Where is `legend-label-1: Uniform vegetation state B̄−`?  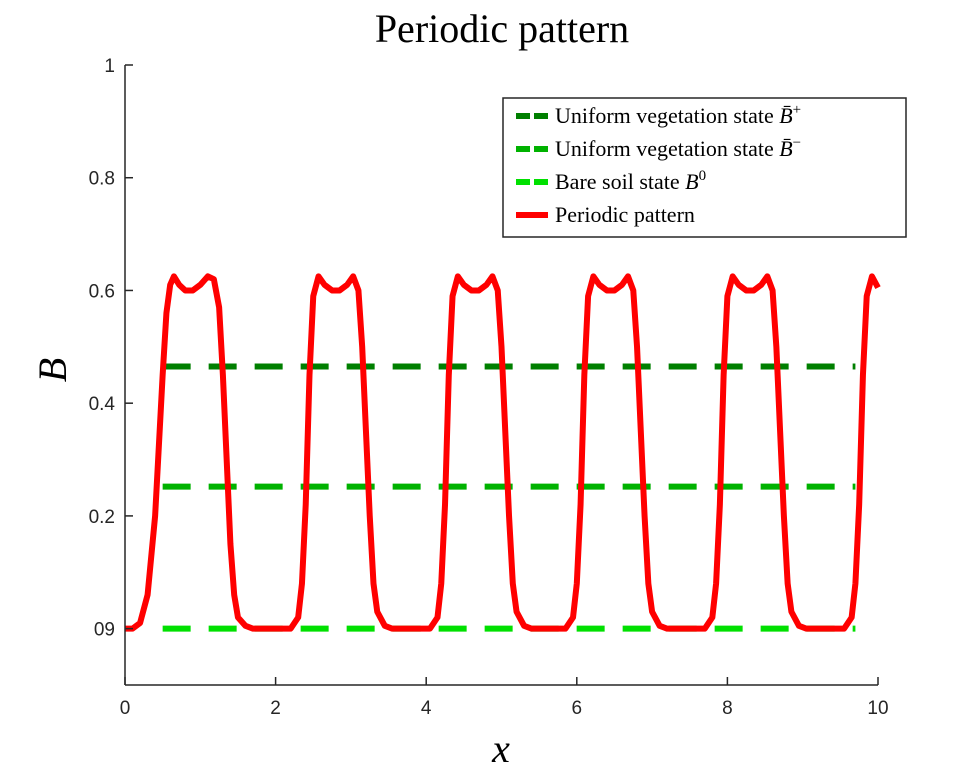
legend-label-1: Uniform vegetation state B̄− is located at coordinates (678, 148).